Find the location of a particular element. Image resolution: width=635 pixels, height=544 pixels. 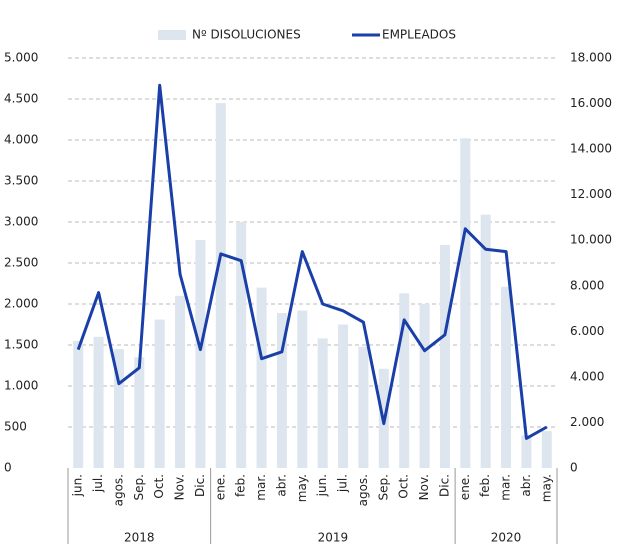

y-tick-label: 4.000 is located at coordinates (21, 140).